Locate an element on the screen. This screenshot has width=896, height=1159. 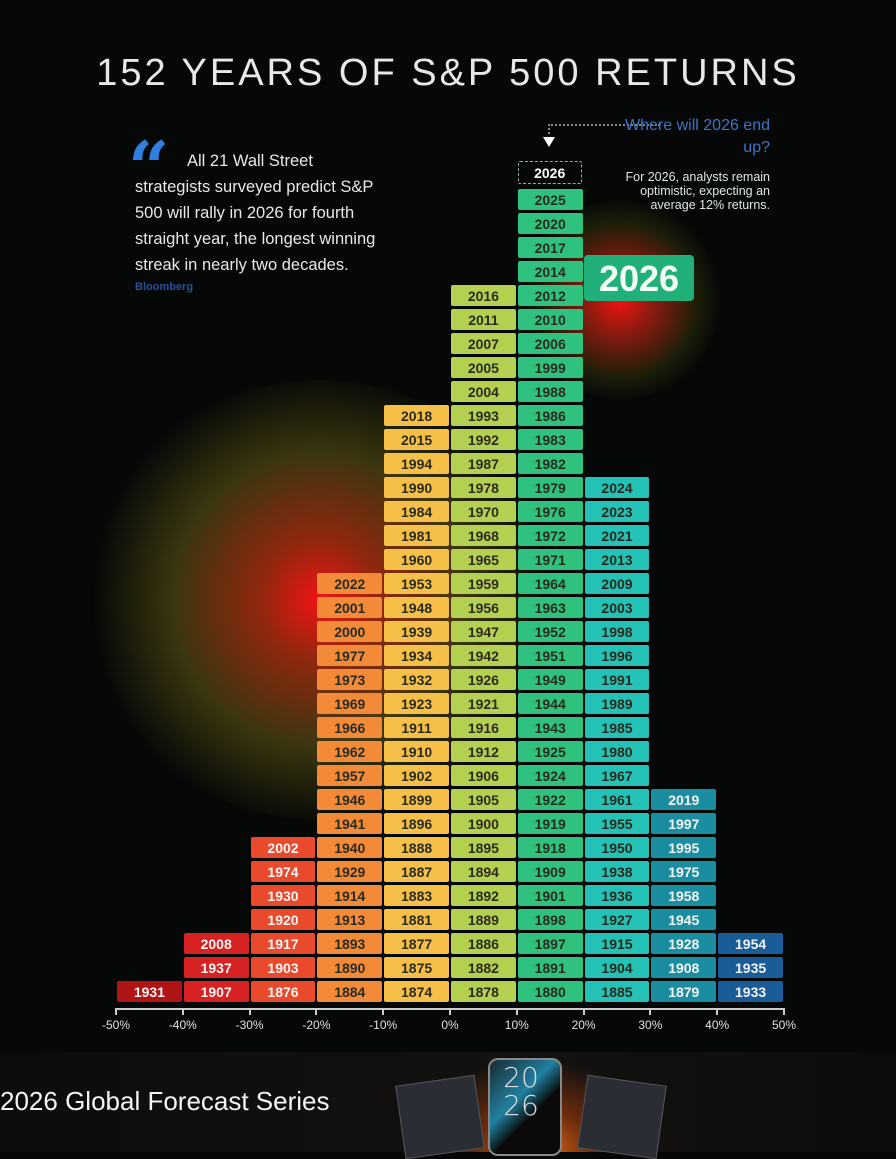
year-cell: 1961 is located at coordinates (617, 799).